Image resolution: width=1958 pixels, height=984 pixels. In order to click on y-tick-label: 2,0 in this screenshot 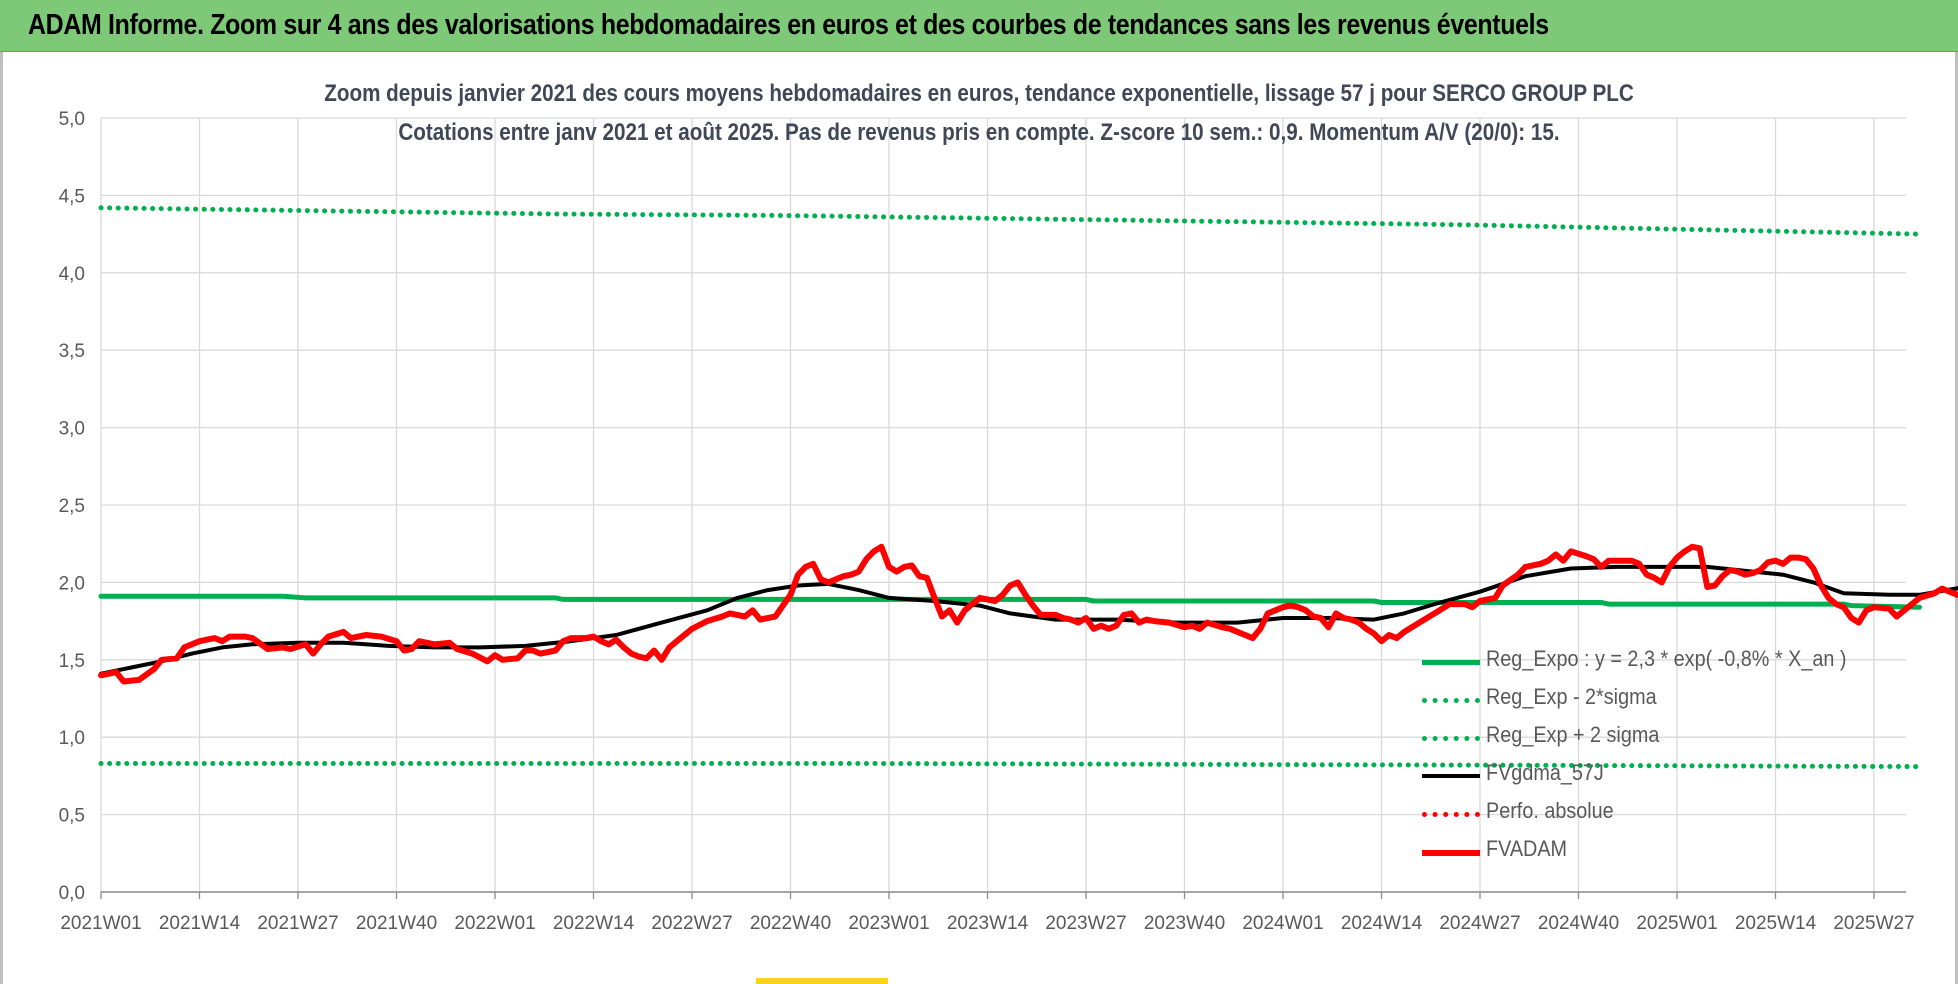, I will do `click(72, 583)`.